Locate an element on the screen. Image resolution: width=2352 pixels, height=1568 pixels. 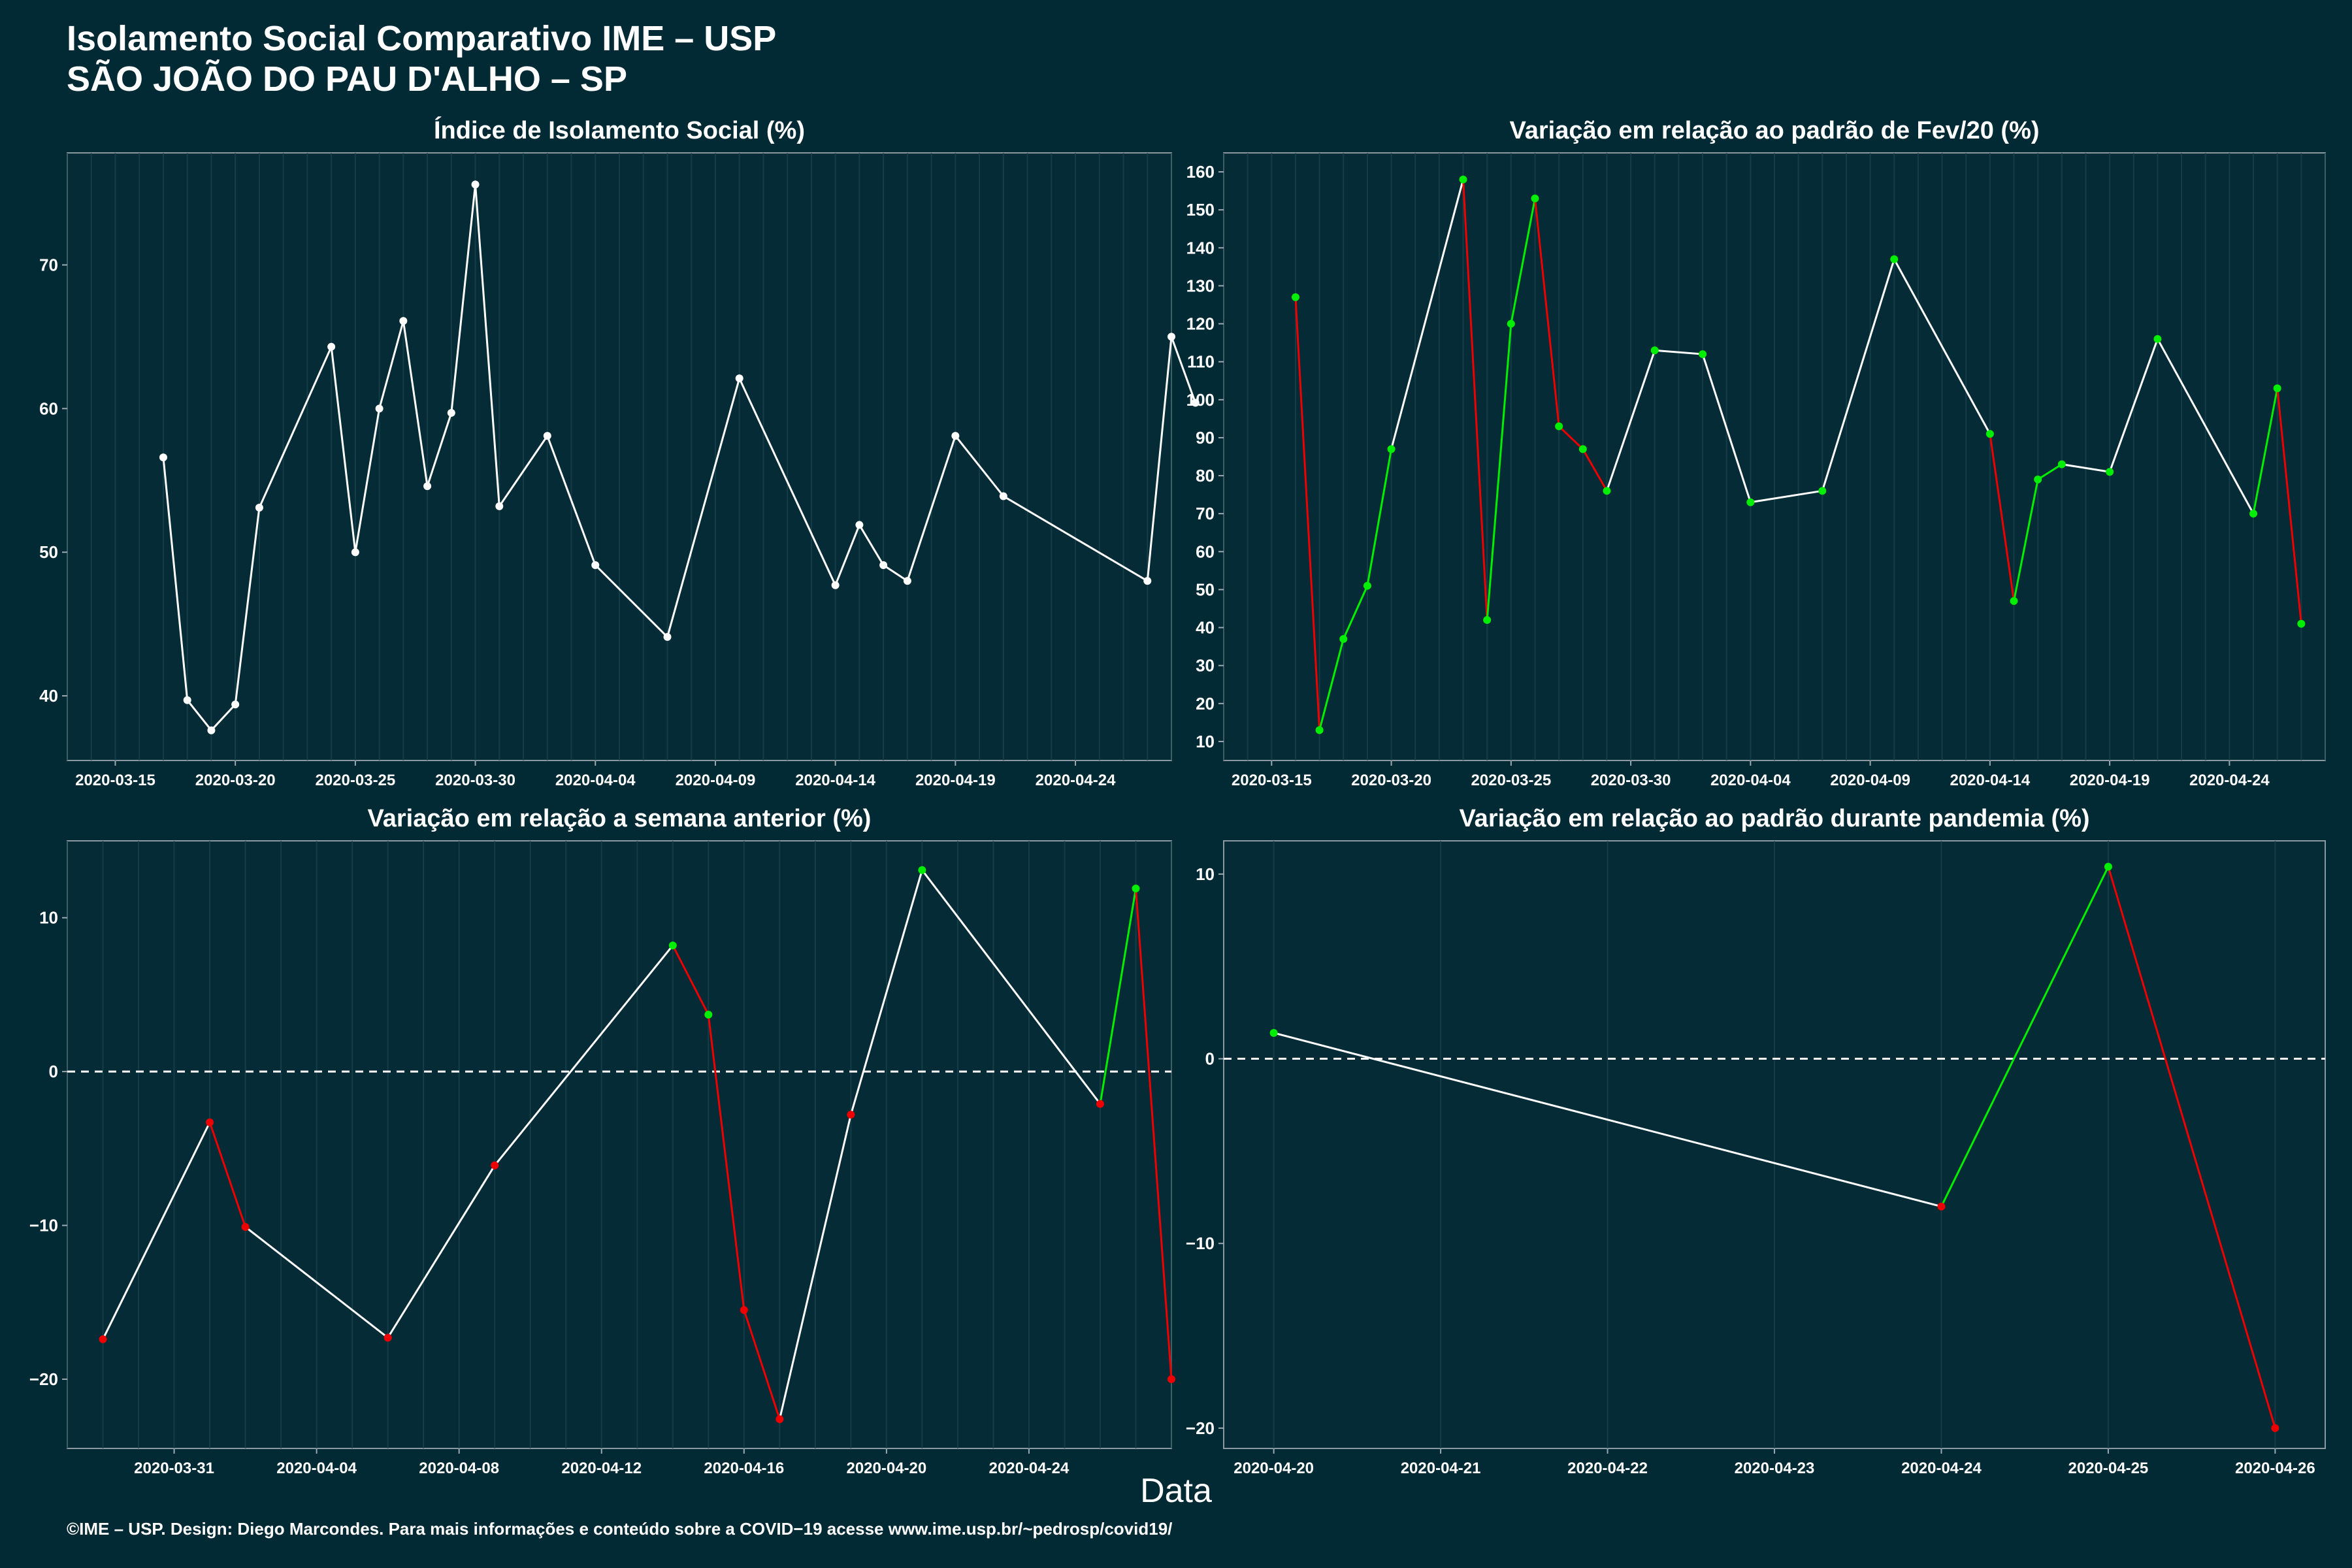
x-tick-label: 2020-04-04 is located at coordinates (1750, 780).